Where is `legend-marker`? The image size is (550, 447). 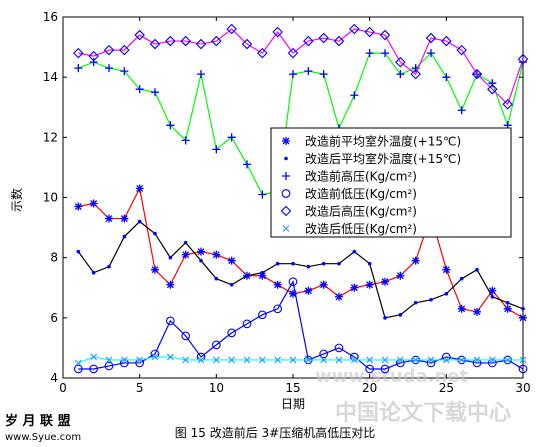 legend-marker is located at coordinates (286, 211).